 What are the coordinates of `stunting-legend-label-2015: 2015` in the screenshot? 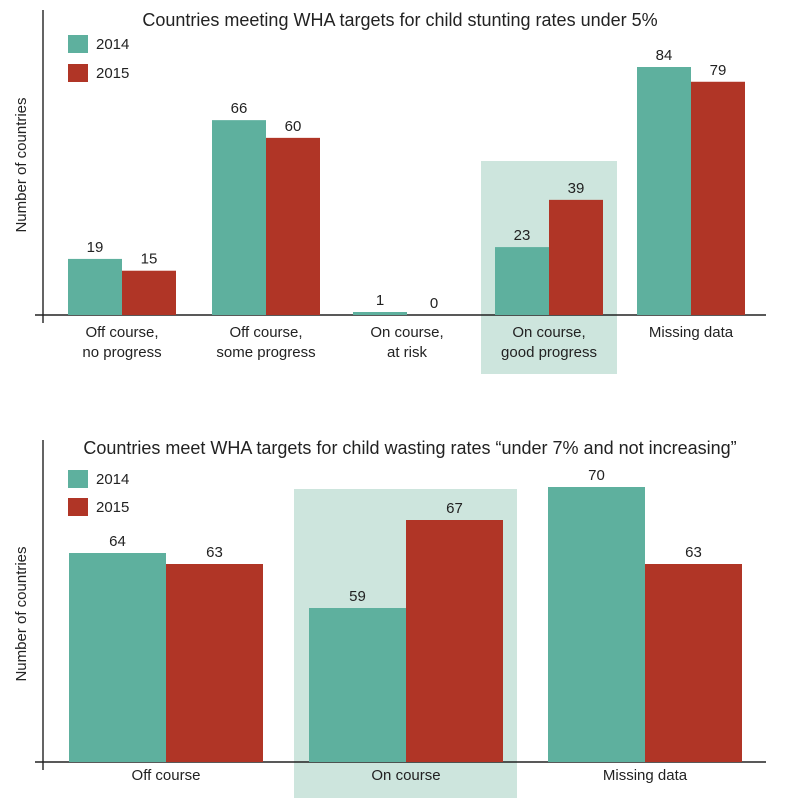 It's located at (112, 73).